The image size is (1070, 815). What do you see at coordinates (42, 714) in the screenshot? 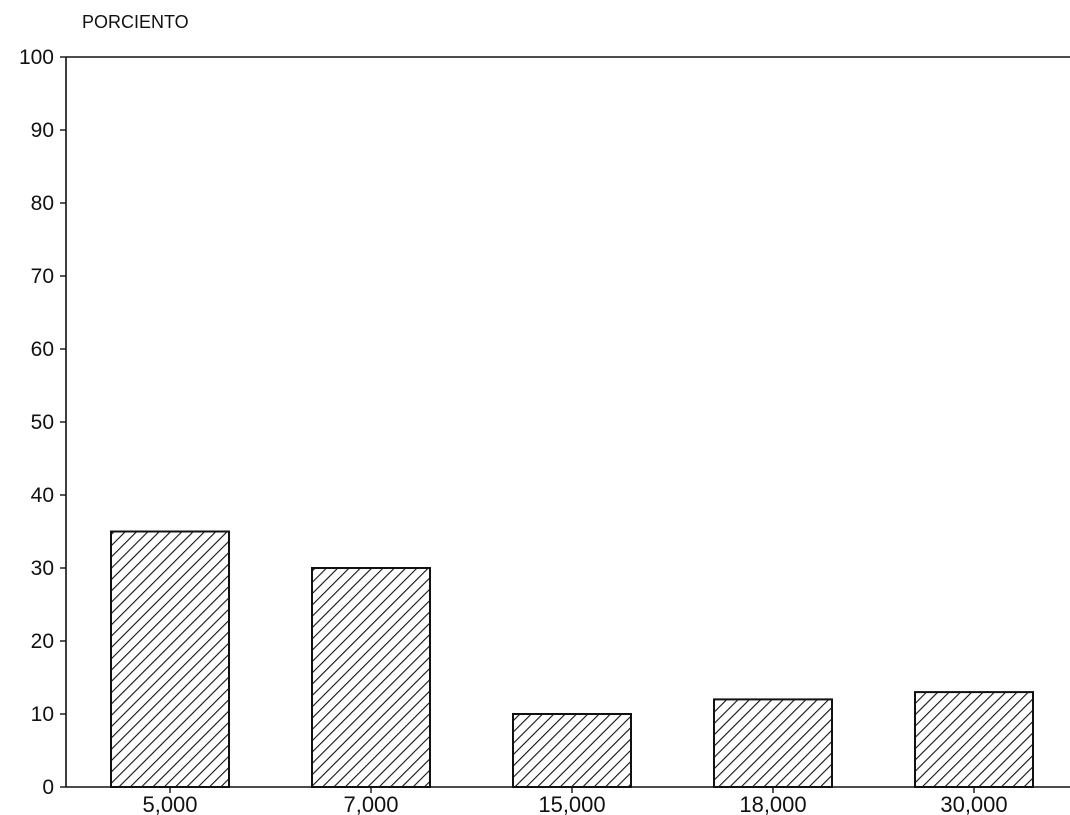
I see `y-tick-label: 10` at bounding box center [42, 714].